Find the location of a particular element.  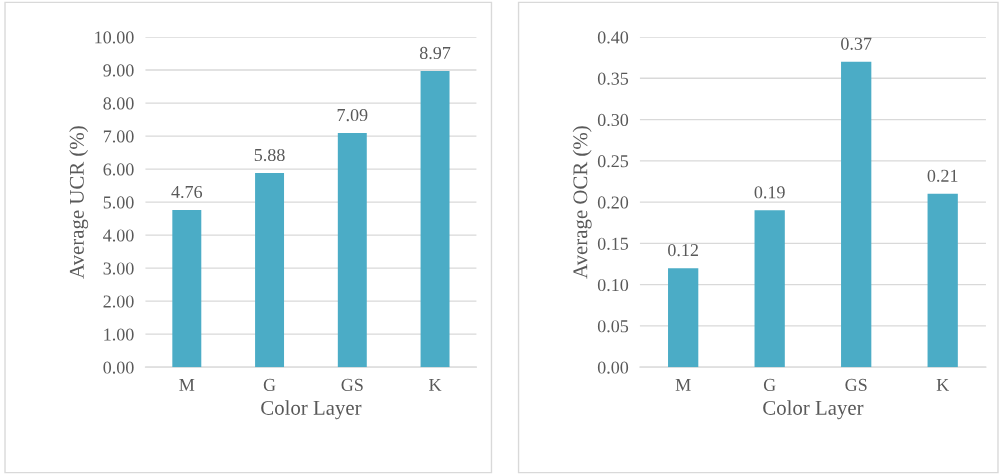

y-tick-label: 0.20 is located at coordinates (613, 202).